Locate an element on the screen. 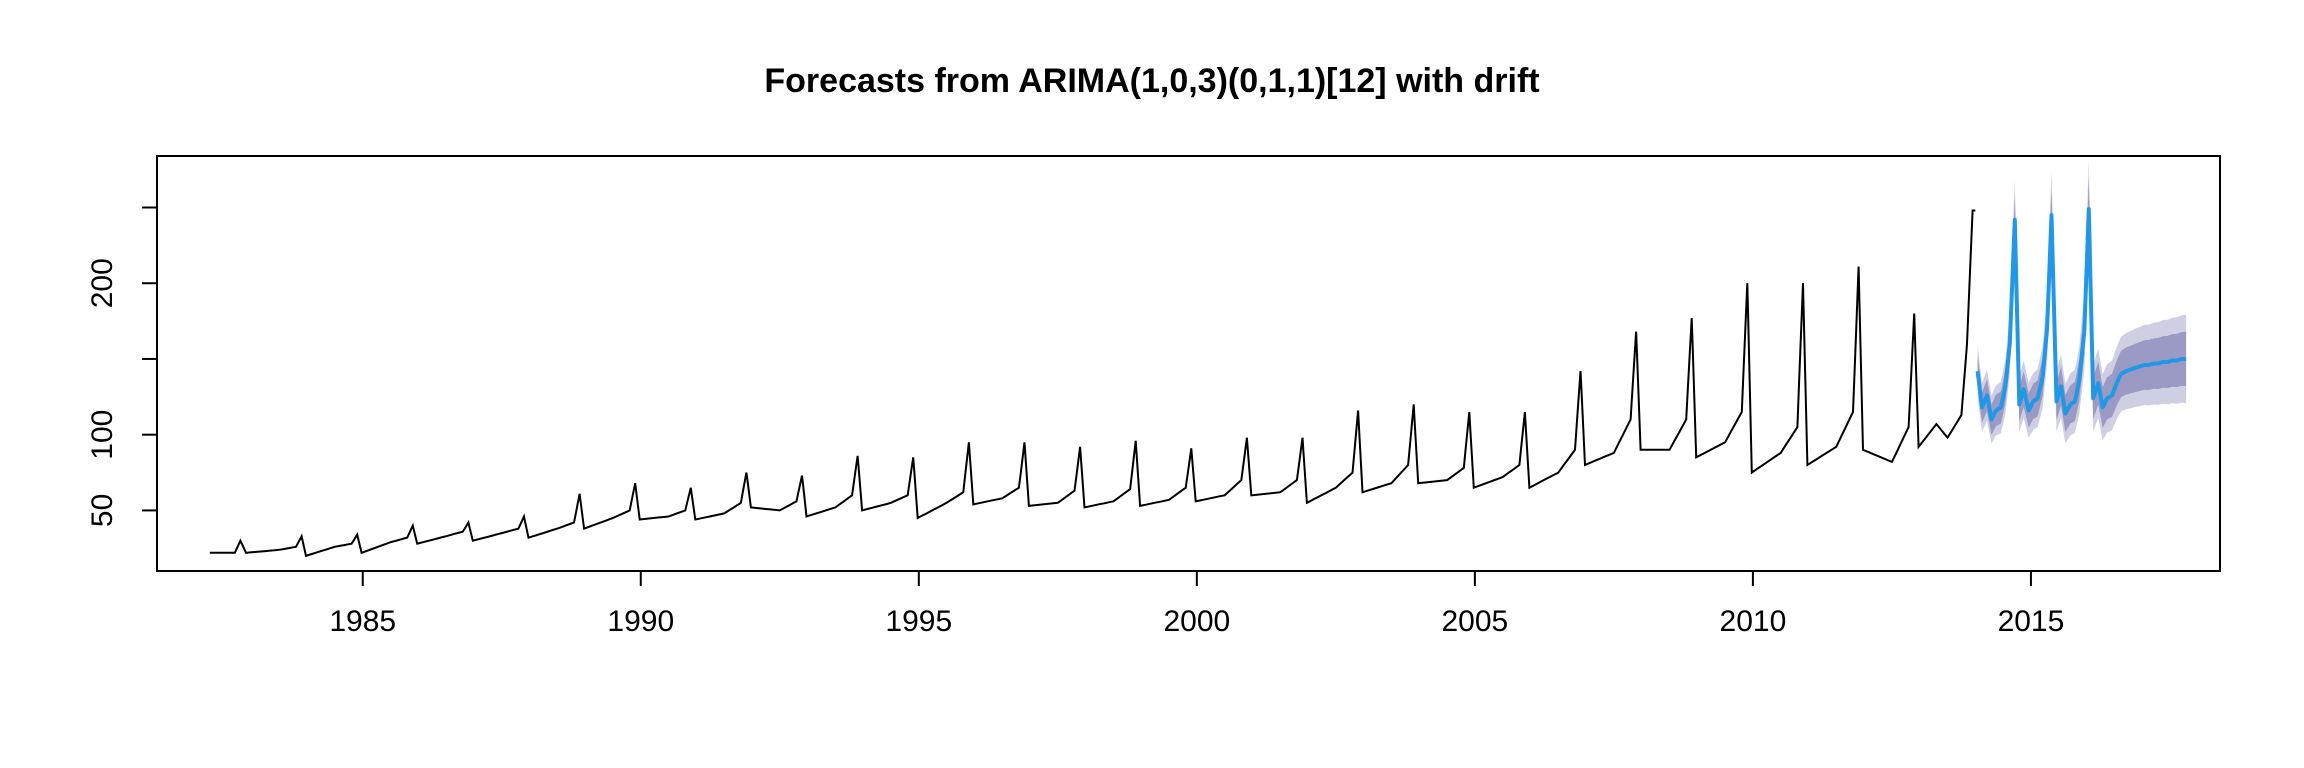 The image size is (2304, 768). forecast-intervals is located at coordinates (2082, 302).